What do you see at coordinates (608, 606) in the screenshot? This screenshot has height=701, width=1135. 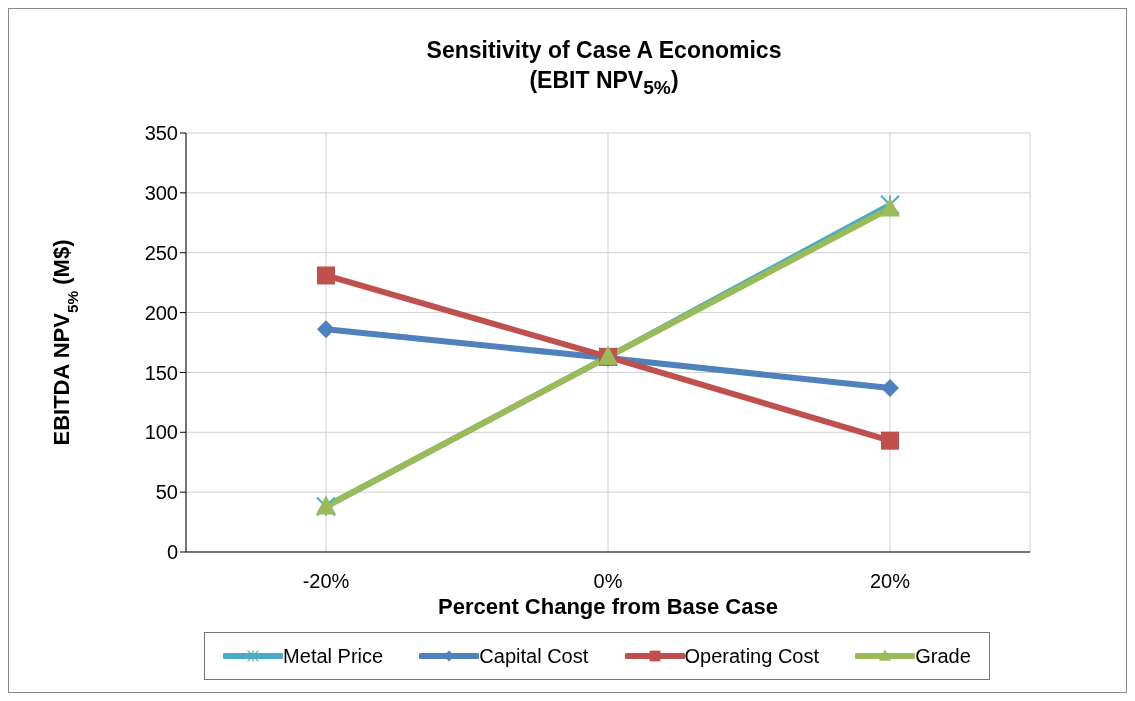 I see `x-axis-title: Percent Change from Base Case` at bounding box center [608, 606].